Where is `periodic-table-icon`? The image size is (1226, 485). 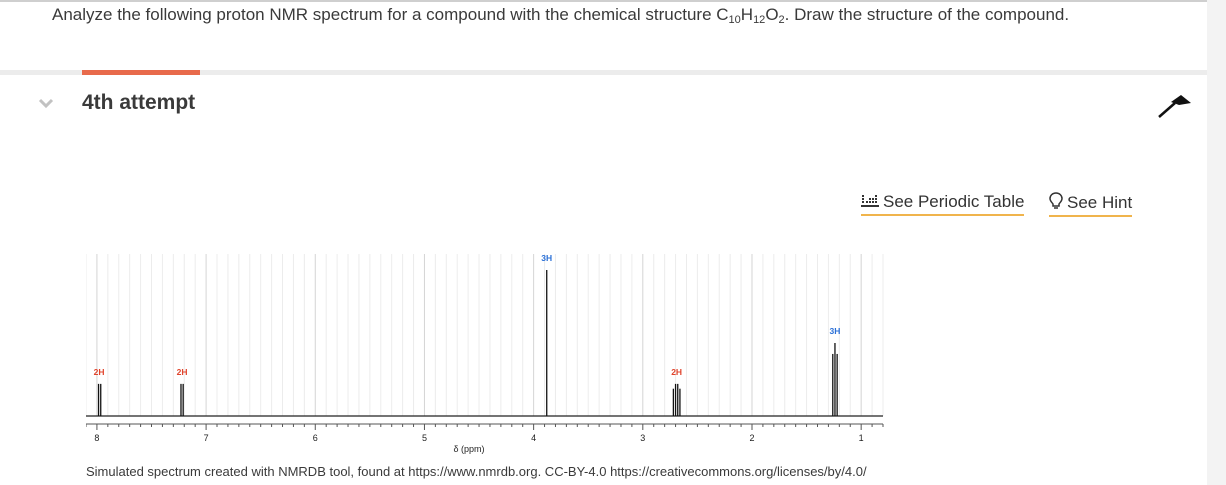
periodic-table-icon is located at coordinates (870, 201).